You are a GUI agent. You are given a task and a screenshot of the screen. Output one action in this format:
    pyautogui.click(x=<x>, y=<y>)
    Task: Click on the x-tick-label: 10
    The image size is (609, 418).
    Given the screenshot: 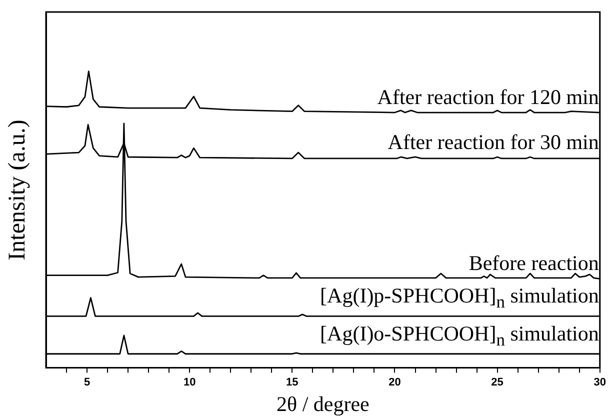 What is the action you would take?
    pyautogui.click(x=189, y=382)
    